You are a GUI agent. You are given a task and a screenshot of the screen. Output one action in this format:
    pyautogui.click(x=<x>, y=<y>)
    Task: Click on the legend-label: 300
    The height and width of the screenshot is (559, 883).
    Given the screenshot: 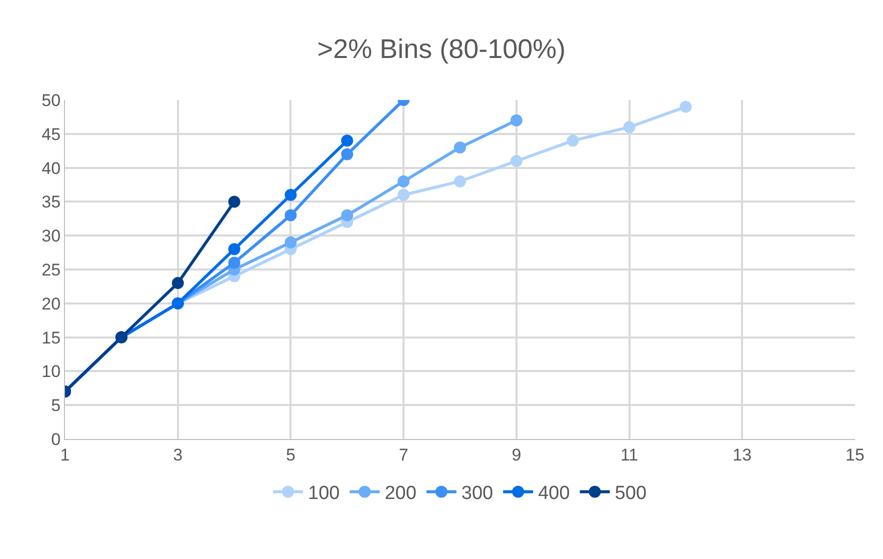 What is the action you would take?
    pyautogui.click(x=477, y=493)
    